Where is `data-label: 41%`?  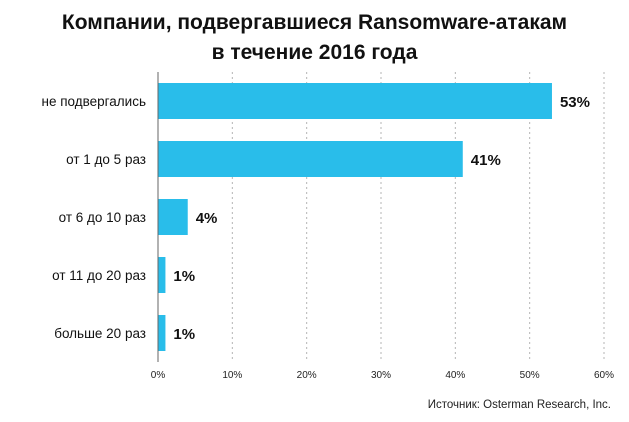
data-label: 41% is located at coordinates (486, 160).